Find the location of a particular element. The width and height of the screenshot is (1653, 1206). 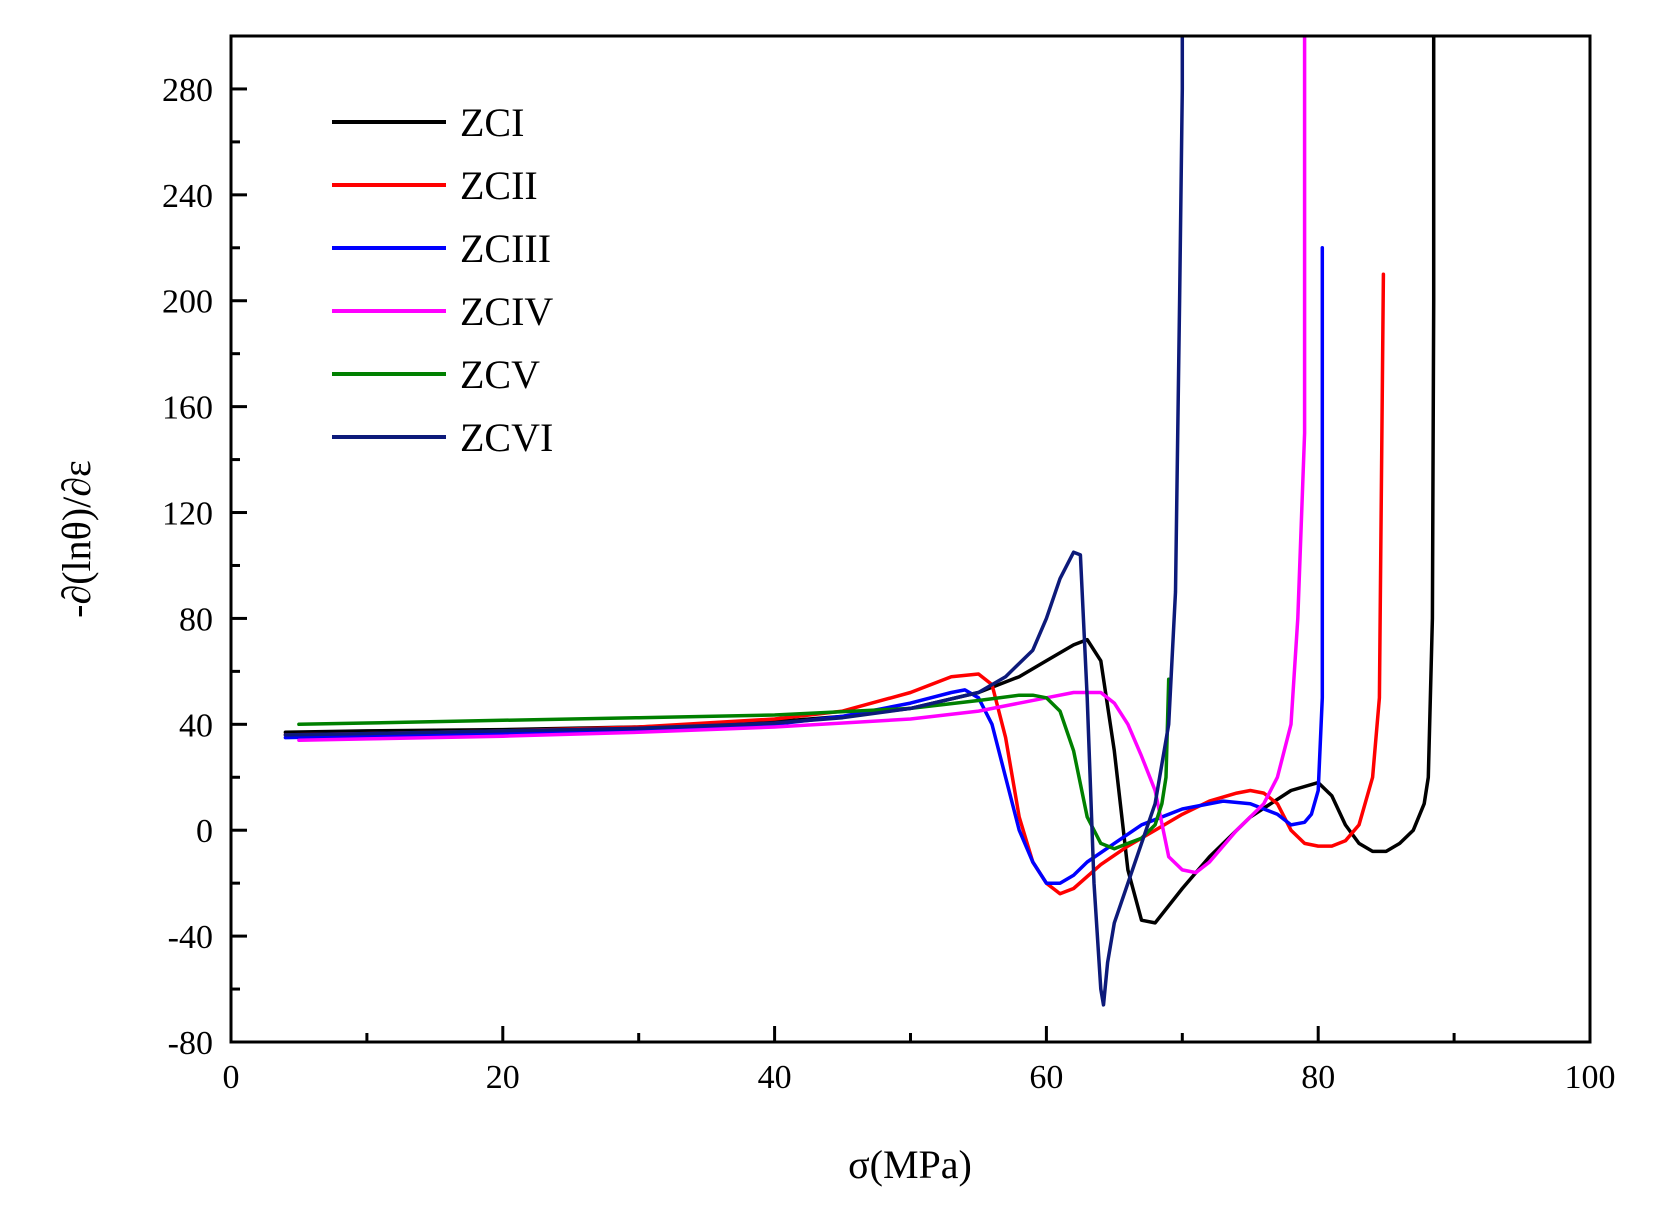

x-axis-title: σ(MPa) is located at coordinates (910, 1164).